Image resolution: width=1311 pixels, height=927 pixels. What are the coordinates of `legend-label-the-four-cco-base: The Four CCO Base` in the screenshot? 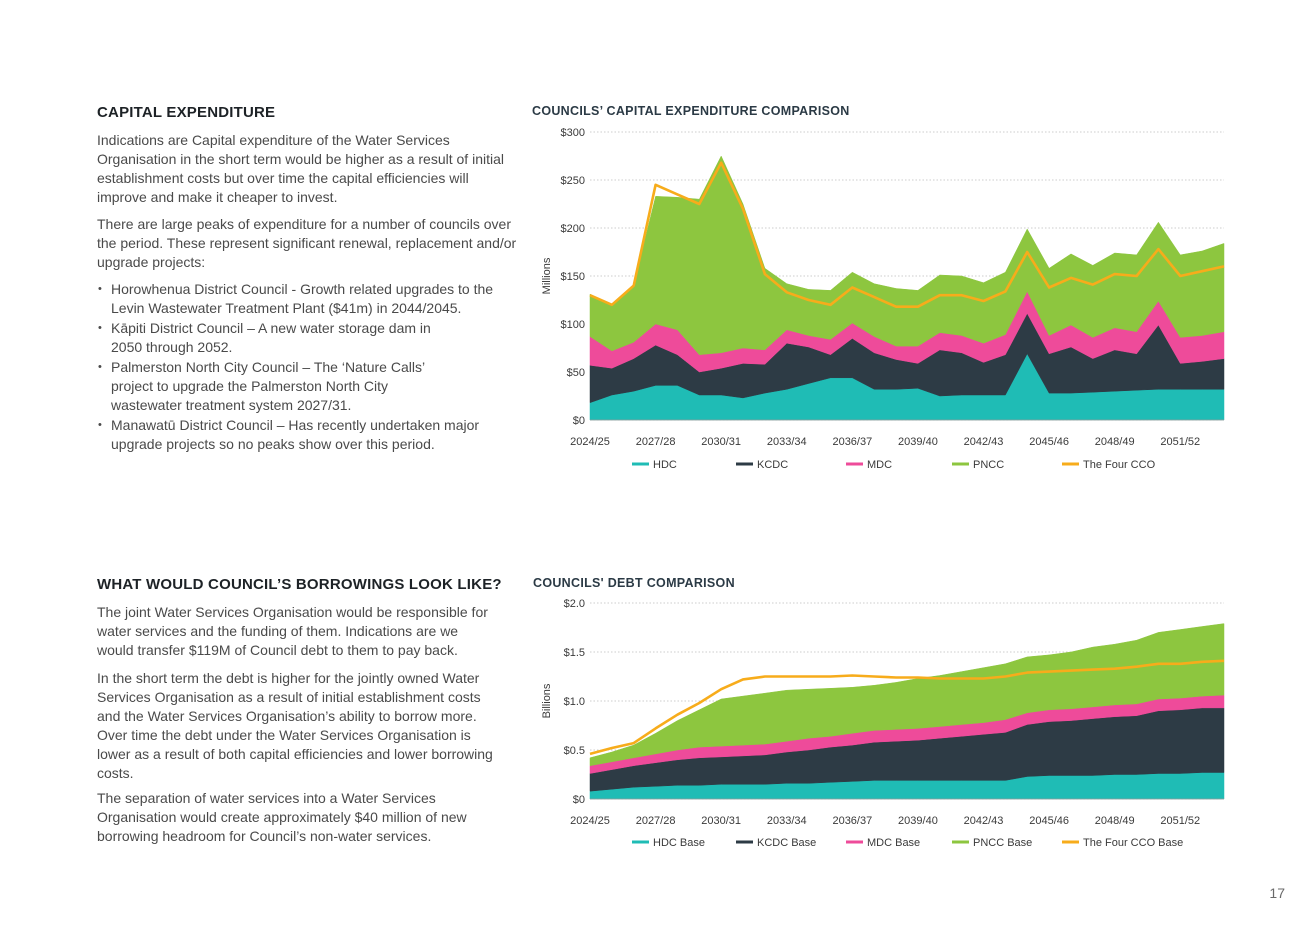 It's located at (1133, 843).